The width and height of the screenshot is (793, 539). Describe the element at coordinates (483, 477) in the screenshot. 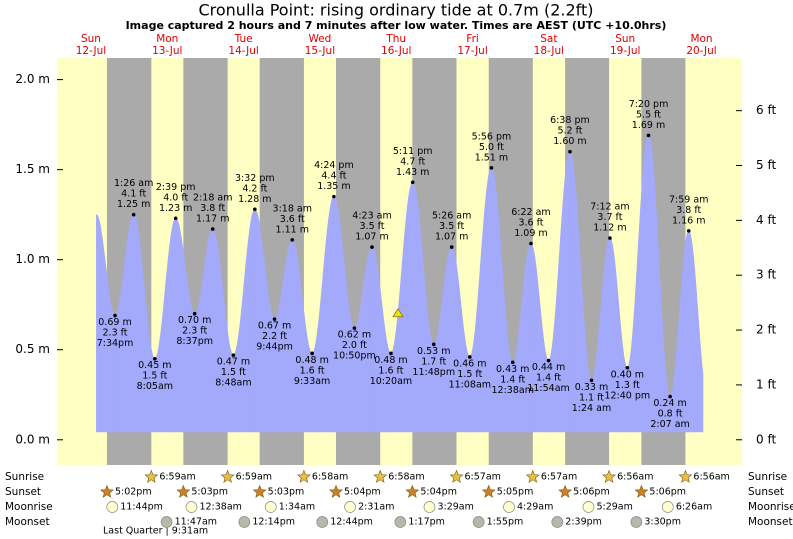

I see `row-time: 6:57am` at that location.